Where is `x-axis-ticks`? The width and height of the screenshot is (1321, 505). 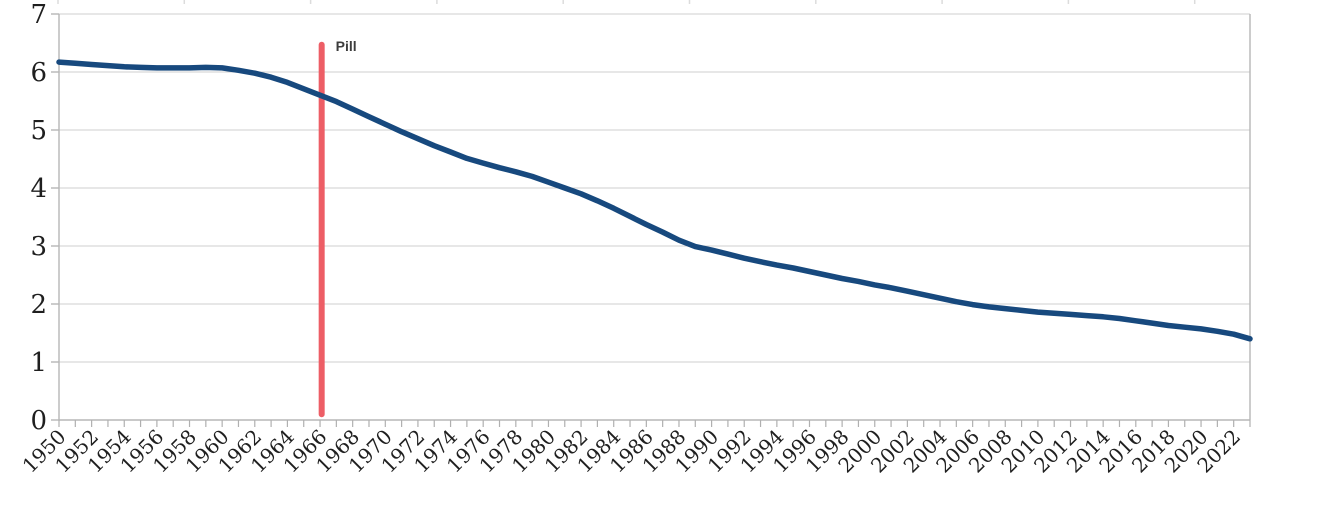 x-axis-ticks is located at coordinates (654, 423).